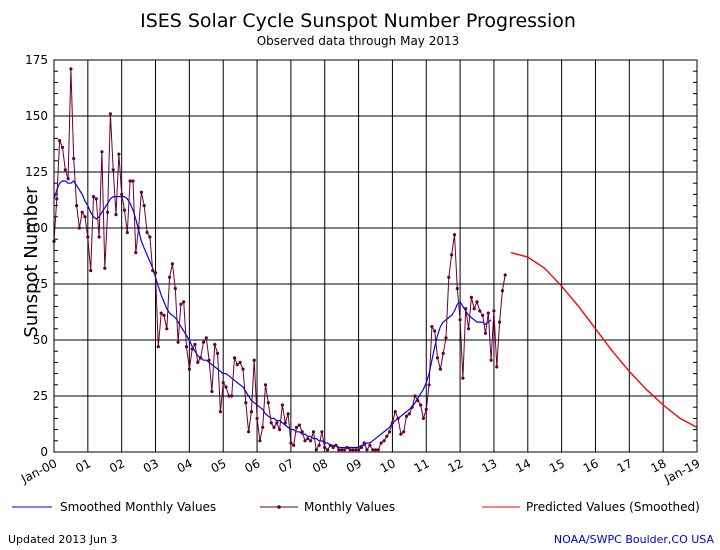 Image resolution: width=720 pixels, height=550 pixels. What do you see at coordinates (36, 256) in the screenshot?
I see `y-tick-labels: 0 25 50 75 100 125 150 175` at bounding box center [36, 256].